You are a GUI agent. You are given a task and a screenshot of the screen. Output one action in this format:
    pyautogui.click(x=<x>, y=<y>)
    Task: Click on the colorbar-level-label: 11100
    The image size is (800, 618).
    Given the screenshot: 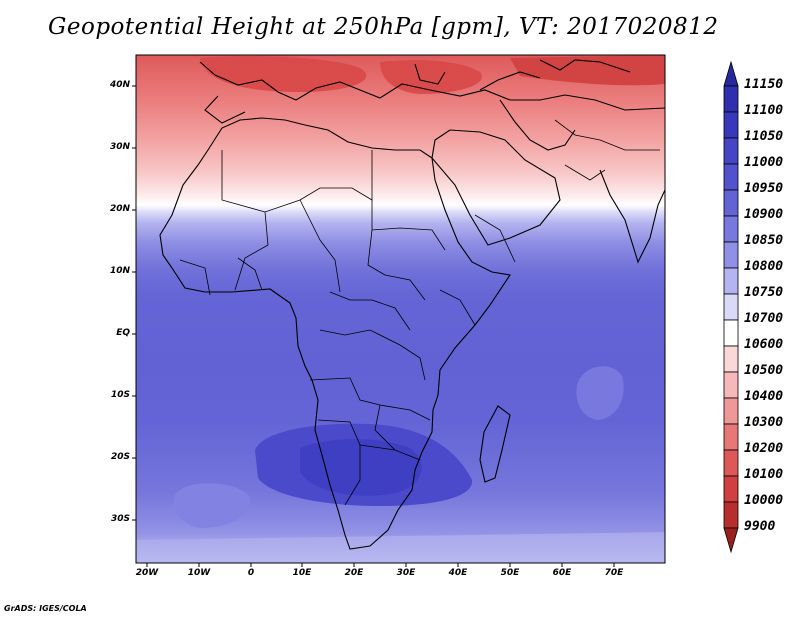 What is the action you would take?
    pyautogui.click(x=764, y=110)
    